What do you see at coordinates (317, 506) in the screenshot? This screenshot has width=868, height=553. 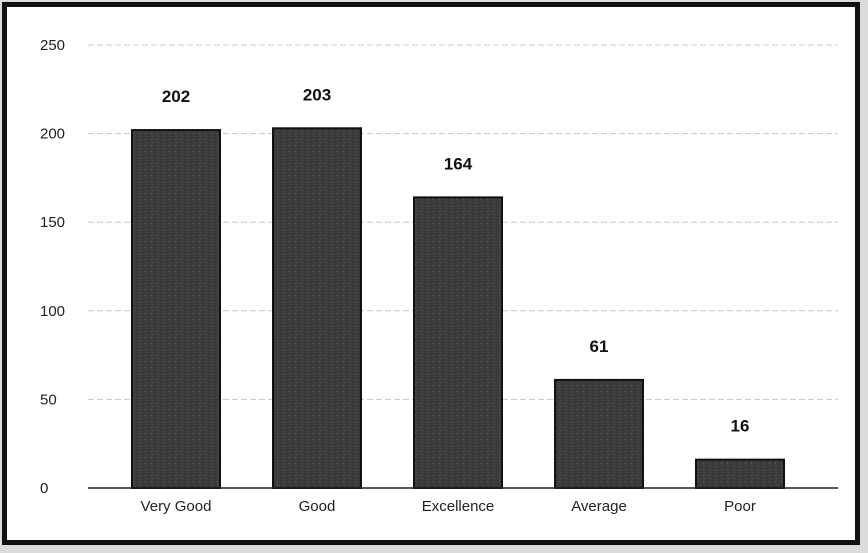 I see `category-label-good: Good` at bounding box center [317, 506].